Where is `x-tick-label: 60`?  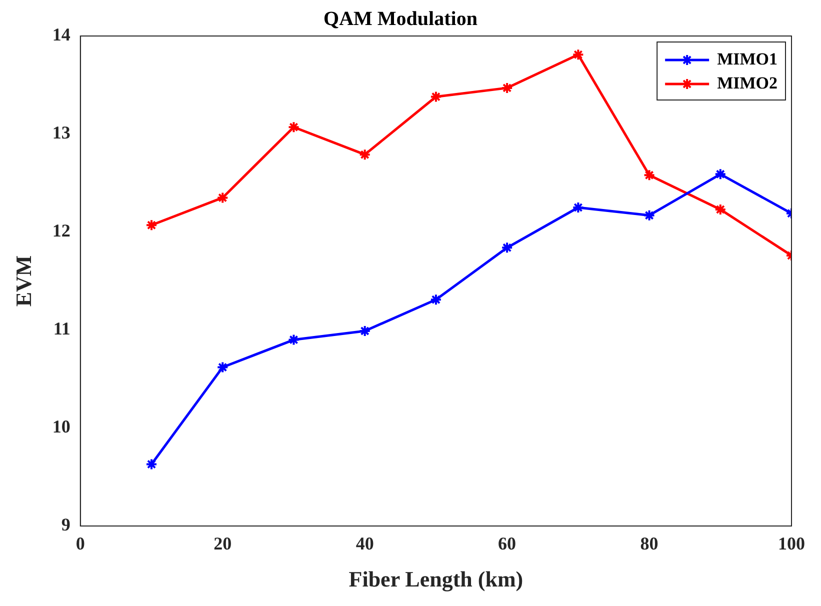
x-tick-label: 60 is located at coordinates (507, 543).